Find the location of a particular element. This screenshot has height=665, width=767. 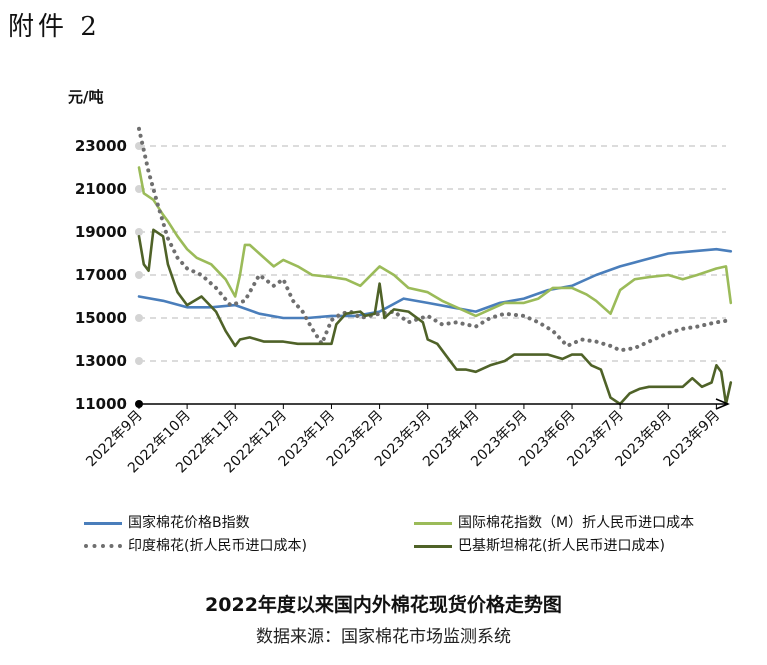

legend-swatch-b-index is located at coordinates (103, 523).